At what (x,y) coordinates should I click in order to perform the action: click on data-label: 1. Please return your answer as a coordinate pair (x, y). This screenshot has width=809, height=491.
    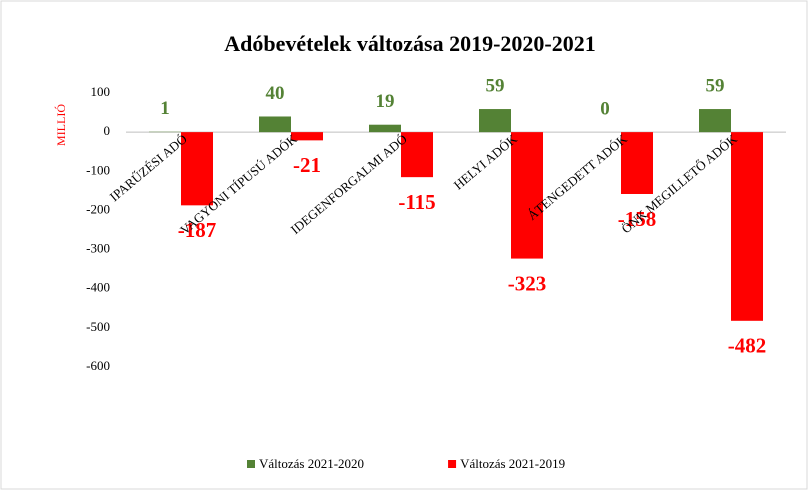
    Looking at the image, I should click on (165, 108).